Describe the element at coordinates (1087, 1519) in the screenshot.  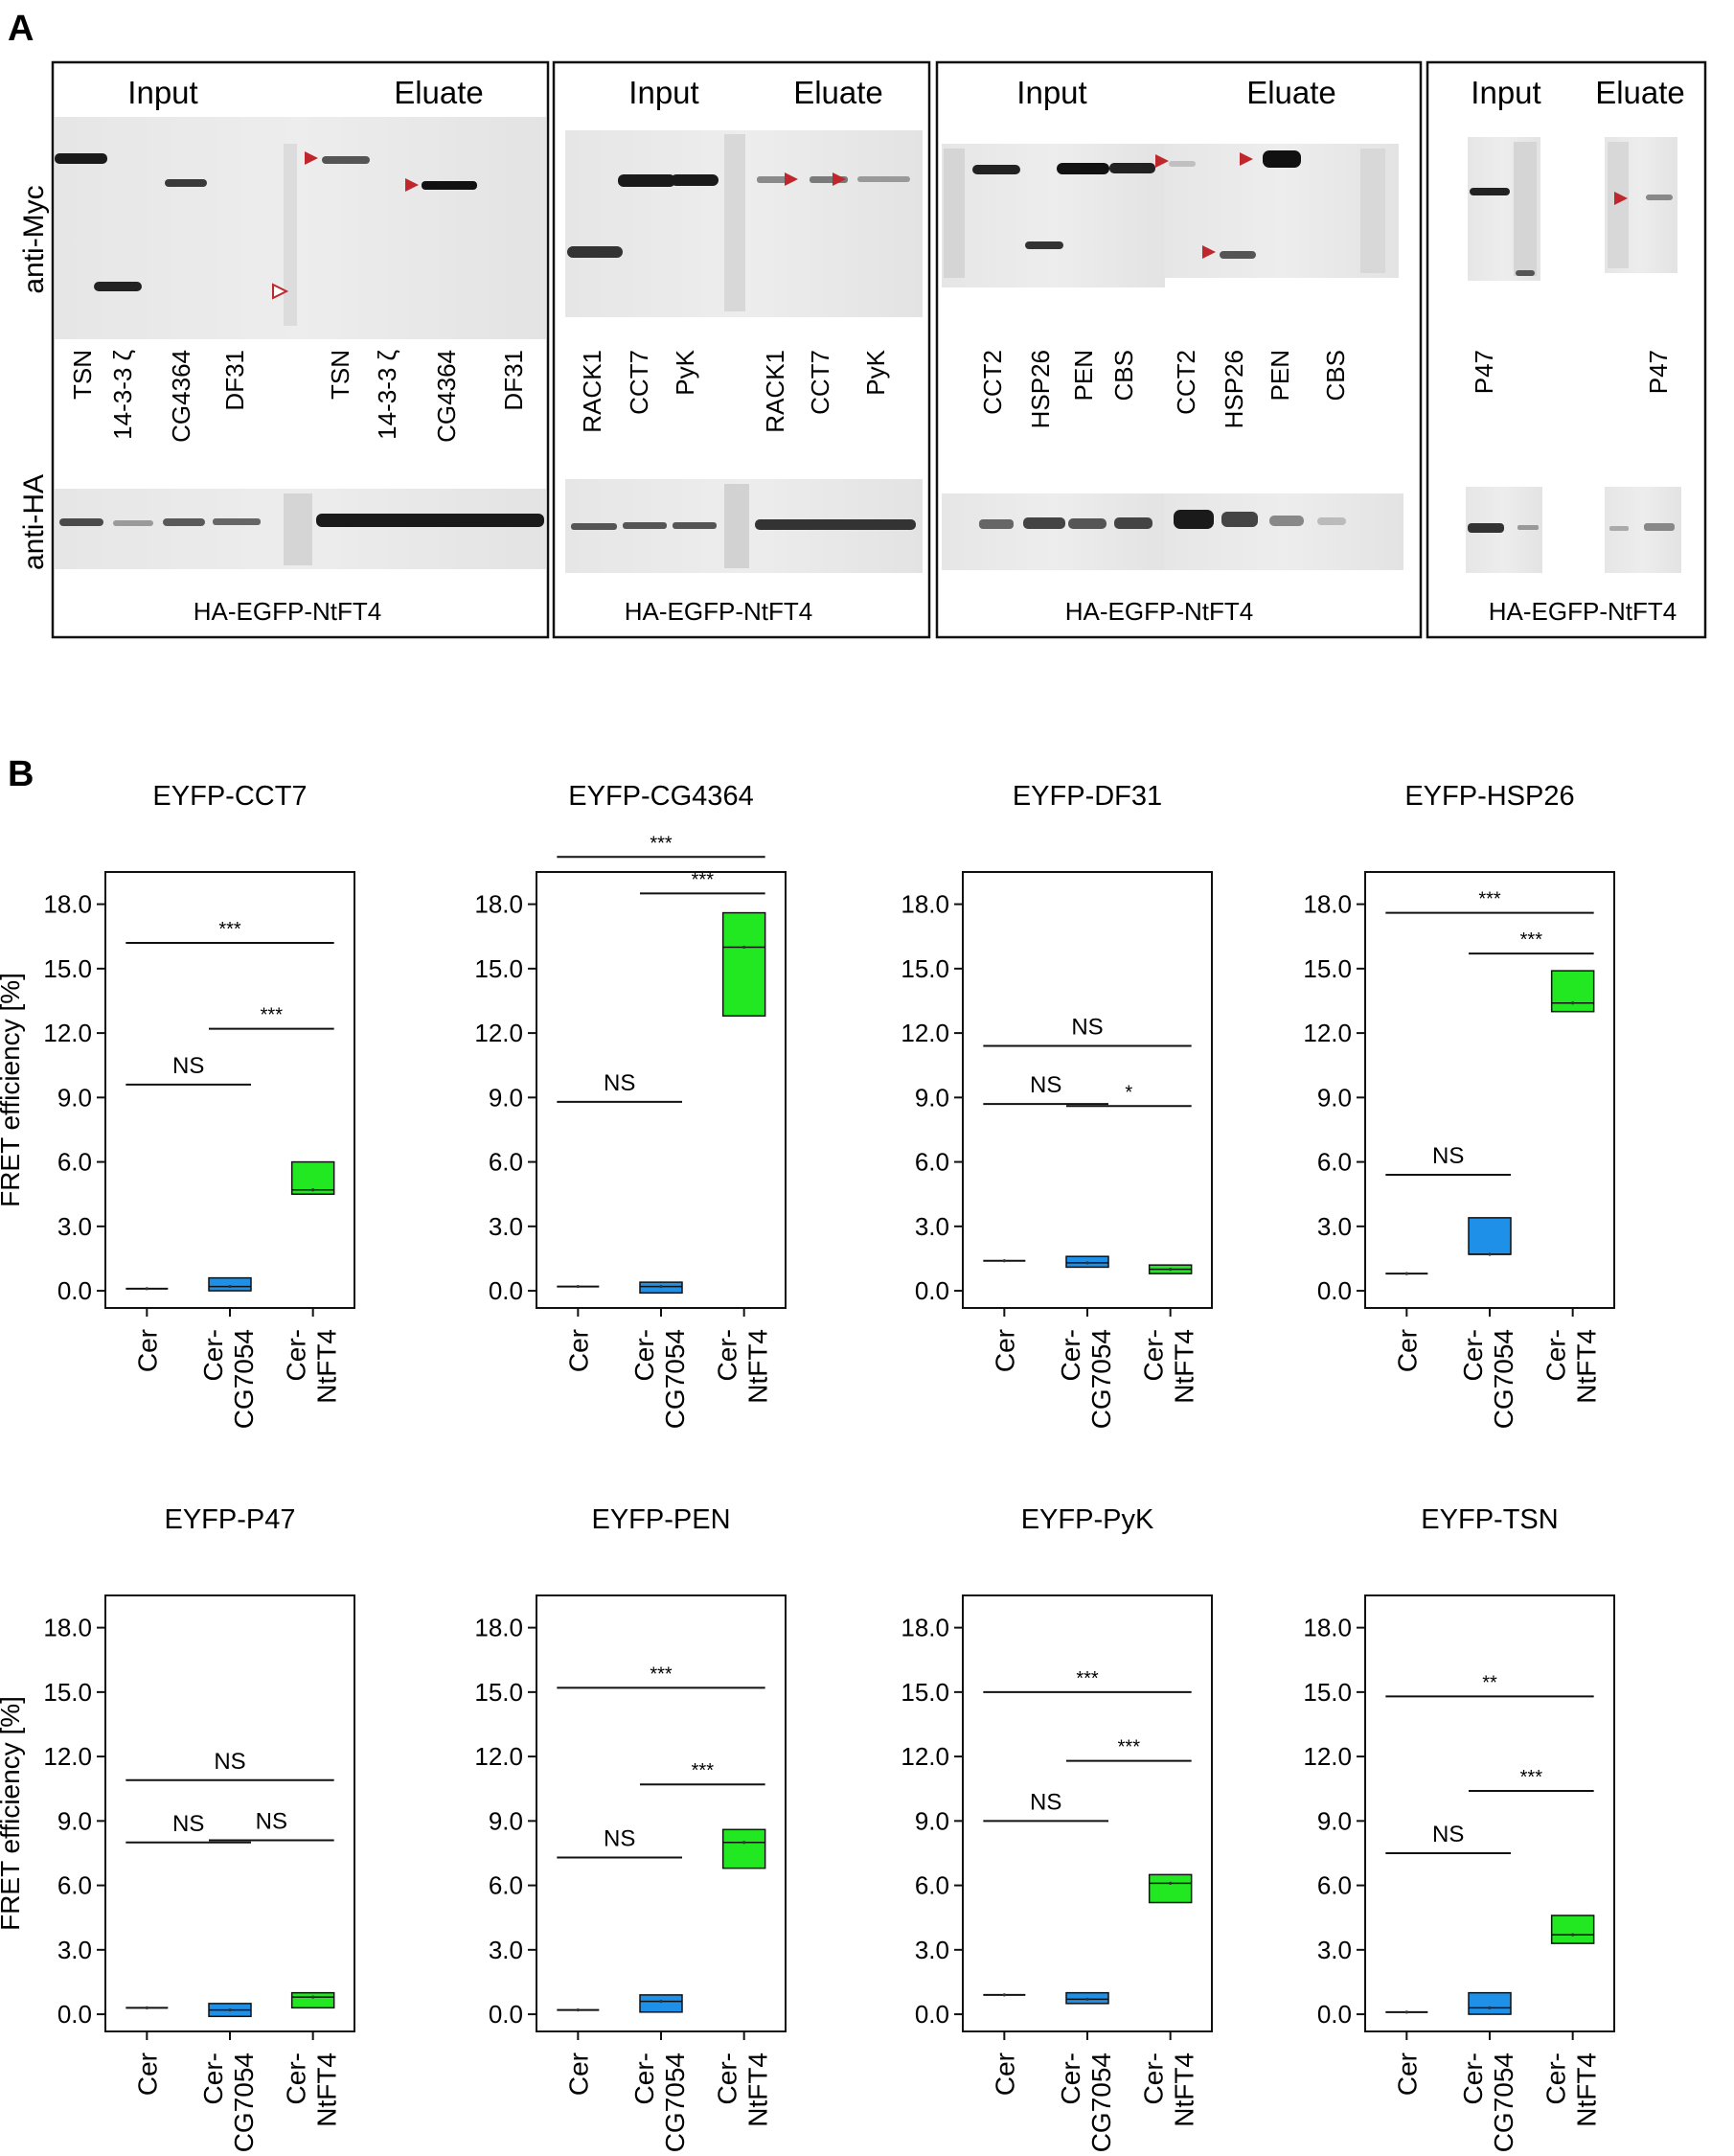
I see `chart-title: EYFP-PyK` at that location.